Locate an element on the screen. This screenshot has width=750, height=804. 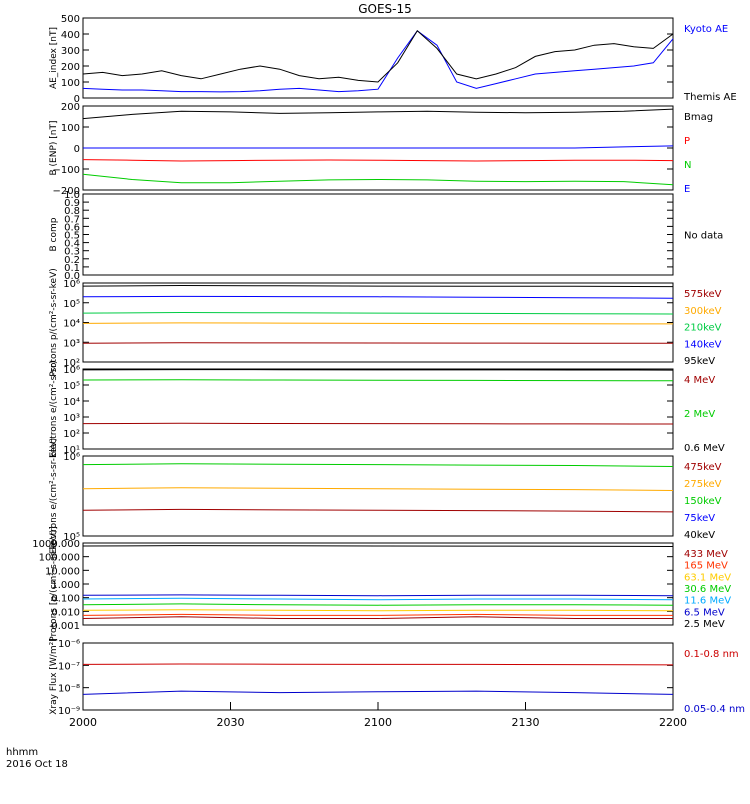
y-tick-label: 10⁻⁹ is located at coordinates (69, 711).